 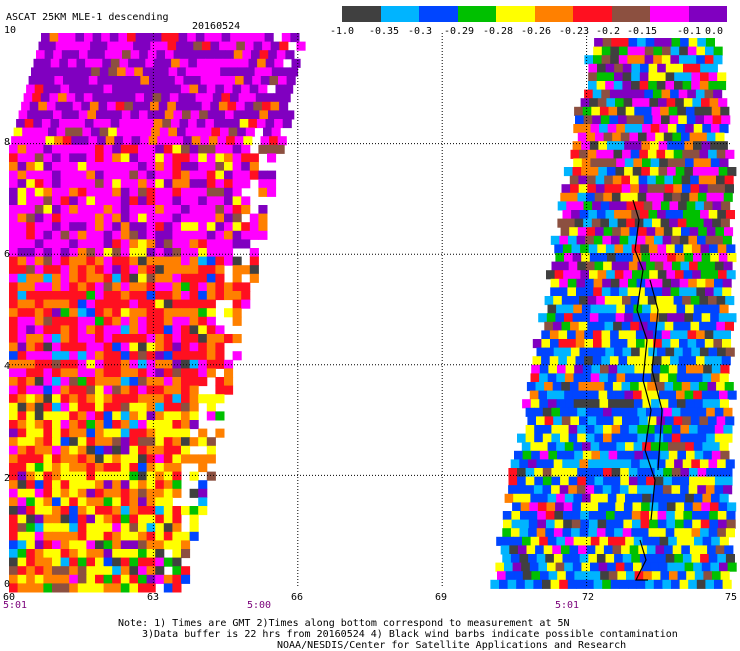 What do you see at coordinates (87, 17) in the screenshot?
I see `plot-title: ASCAT 25KM MLE-1 descending` at bounding box center [87, 17].